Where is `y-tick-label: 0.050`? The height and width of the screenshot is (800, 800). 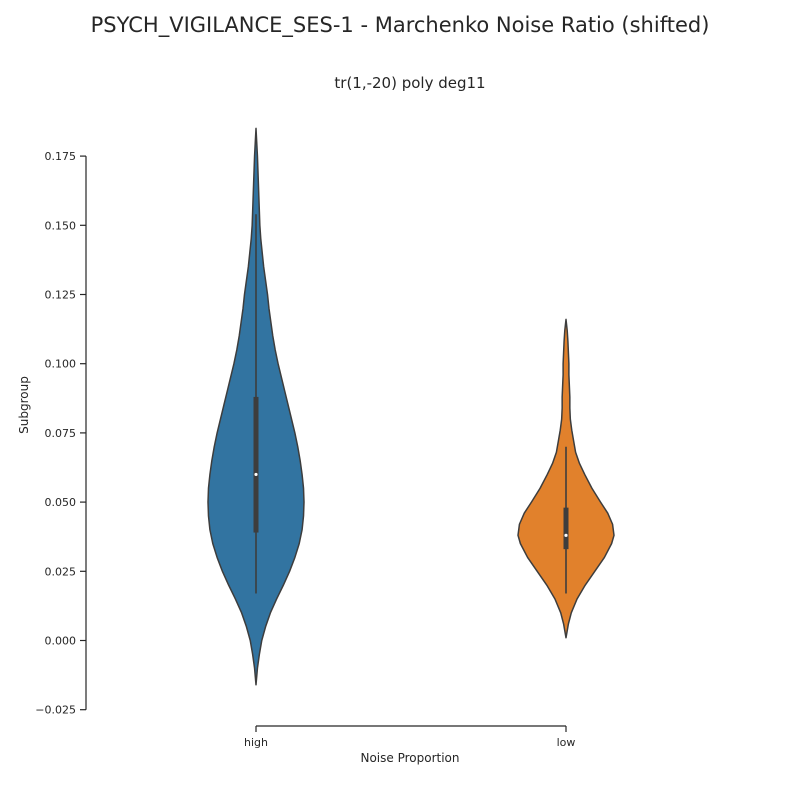 y-tick-label: 0.050 is located at coordinates (61, 502).